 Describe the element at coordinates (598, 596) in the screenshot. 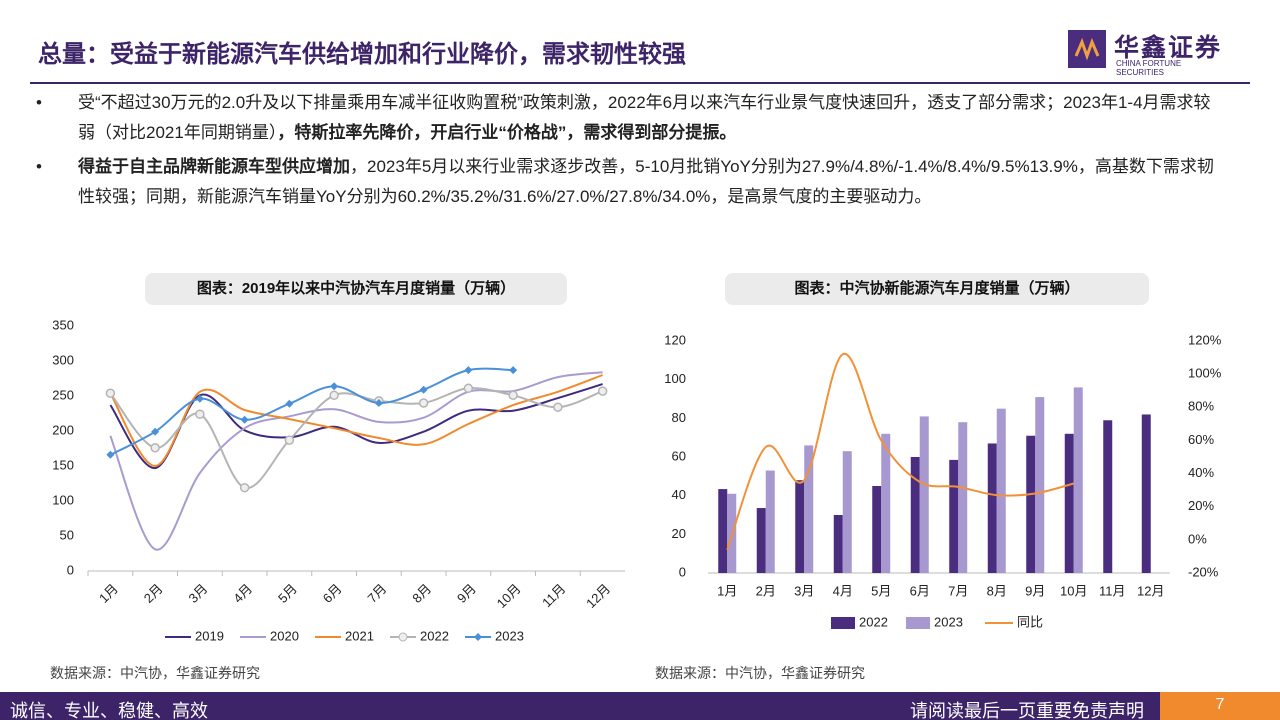

I see `x-tick-label: 12月` at that location.